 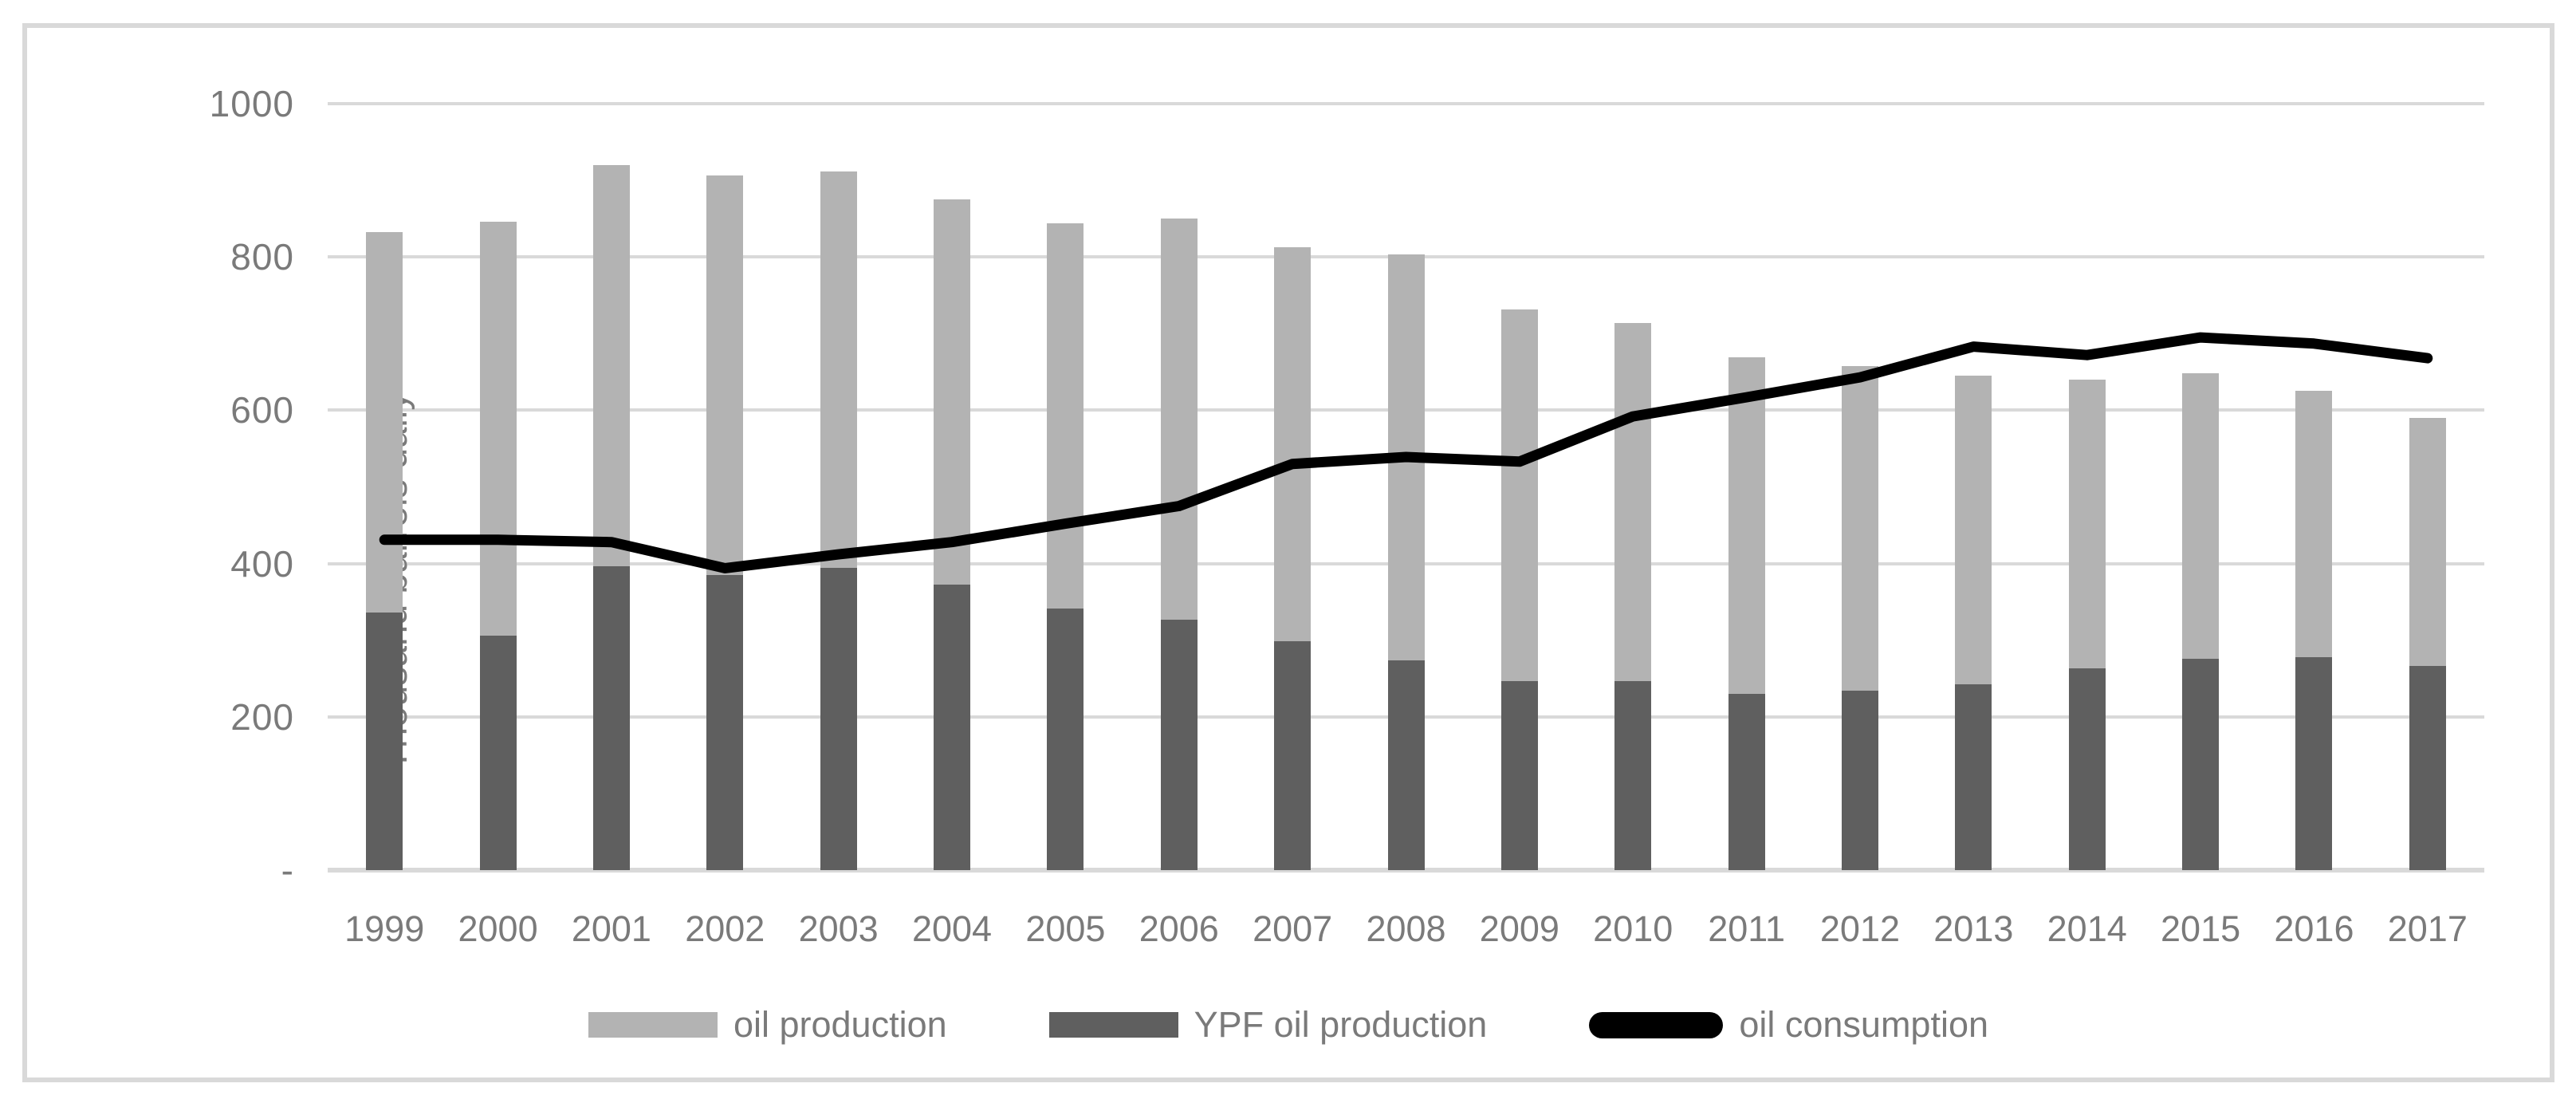 What do you see at coordinates (385, 741) in the screenshot?
I see `bar-1999-YPF-oil-production` at bounding box center [385, 741].